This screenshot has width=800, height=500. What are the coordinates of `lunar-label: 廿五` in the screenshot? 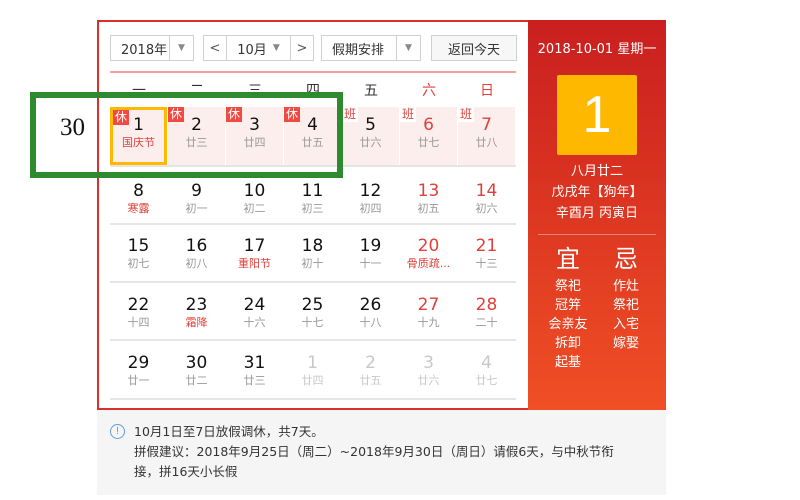 It's located at (370, 380).